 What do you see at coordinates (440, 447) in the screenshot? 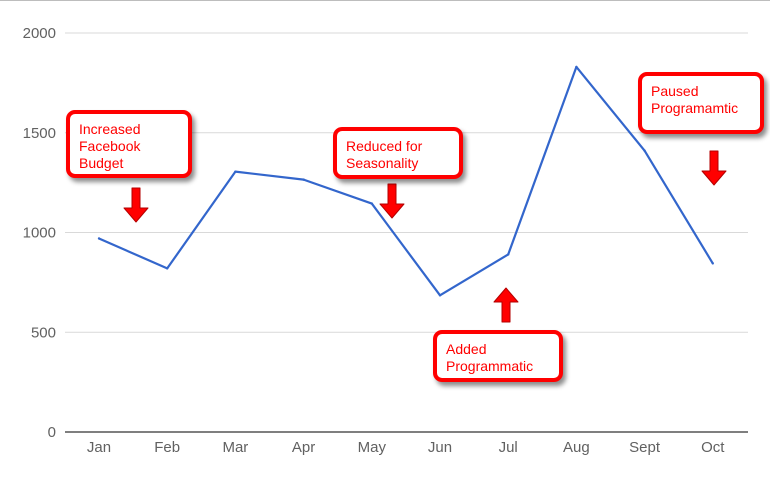
I see `x-tick-label: Jun` at bounding box center [440, 447].